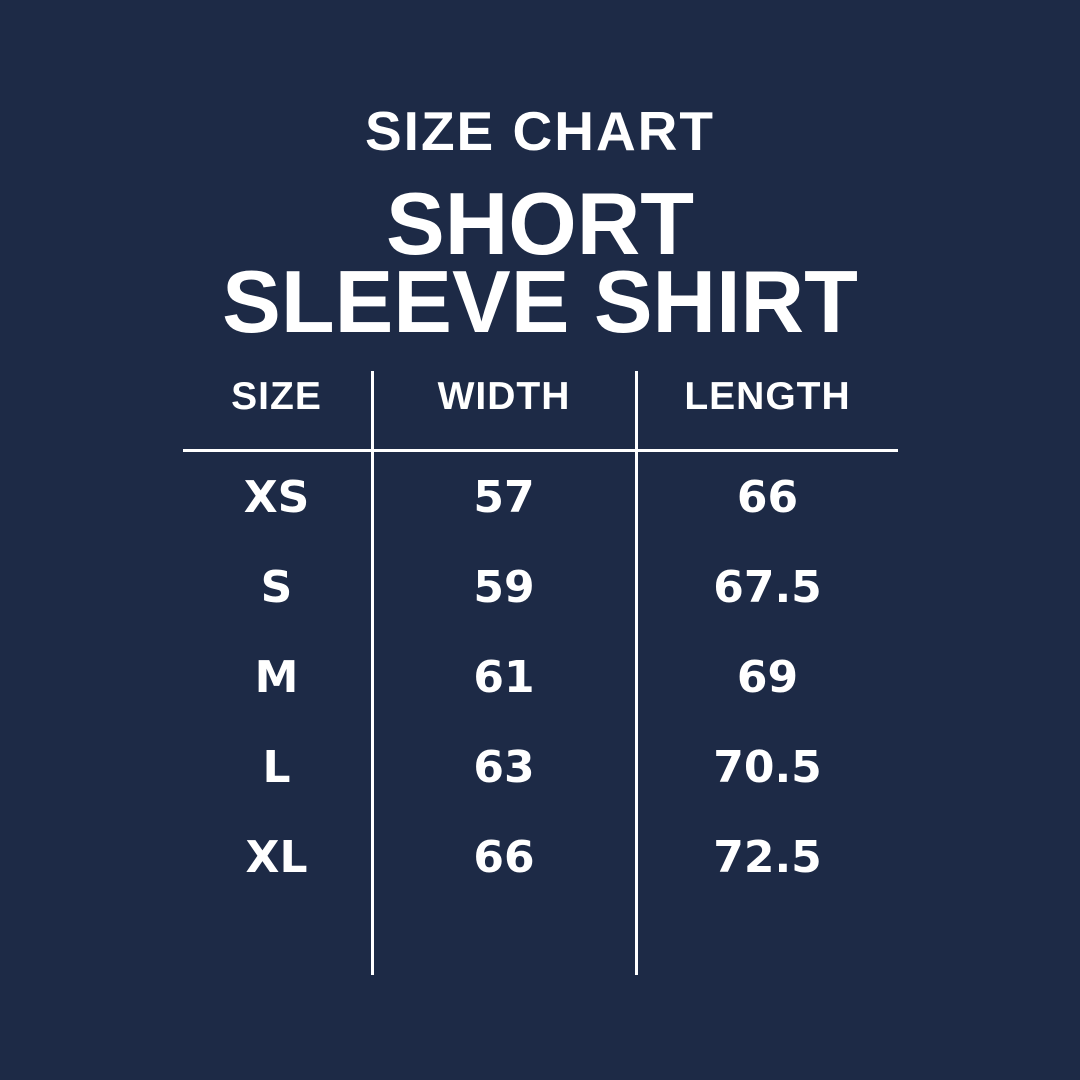  What do you see at coordinates (276, 411) in the screenshot?
I see `column-header-size: SIZE` at bounding box center [276, 411].